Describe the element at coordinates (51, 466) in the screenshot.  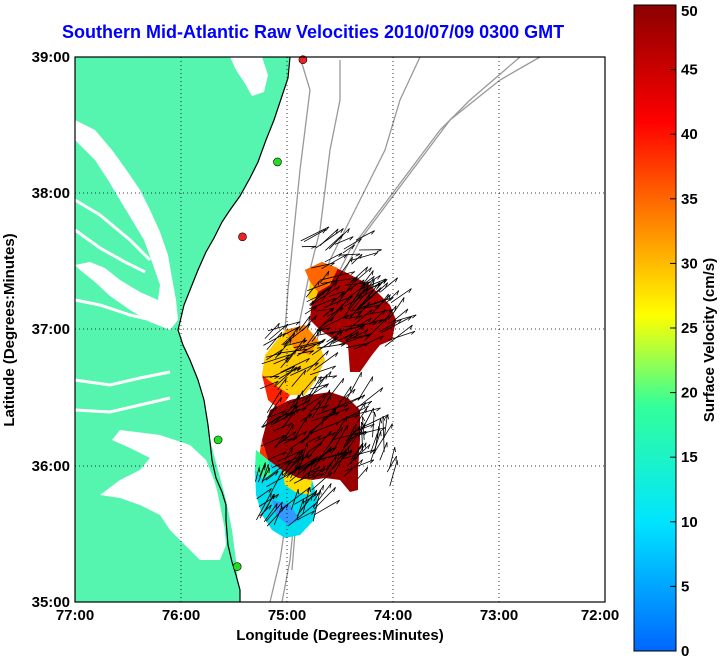
I see `y-tick-label: 36:00` at that location.